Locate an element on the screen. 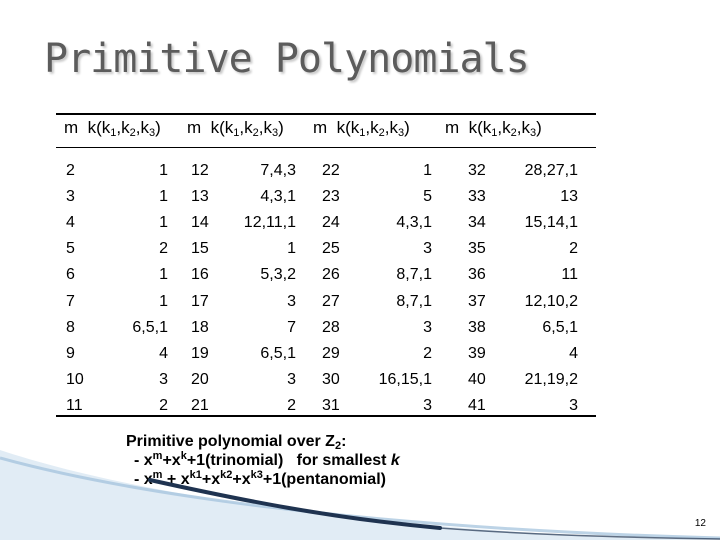 The image size is (720, 540). table-top-rule is located at coordinates (326, 114).